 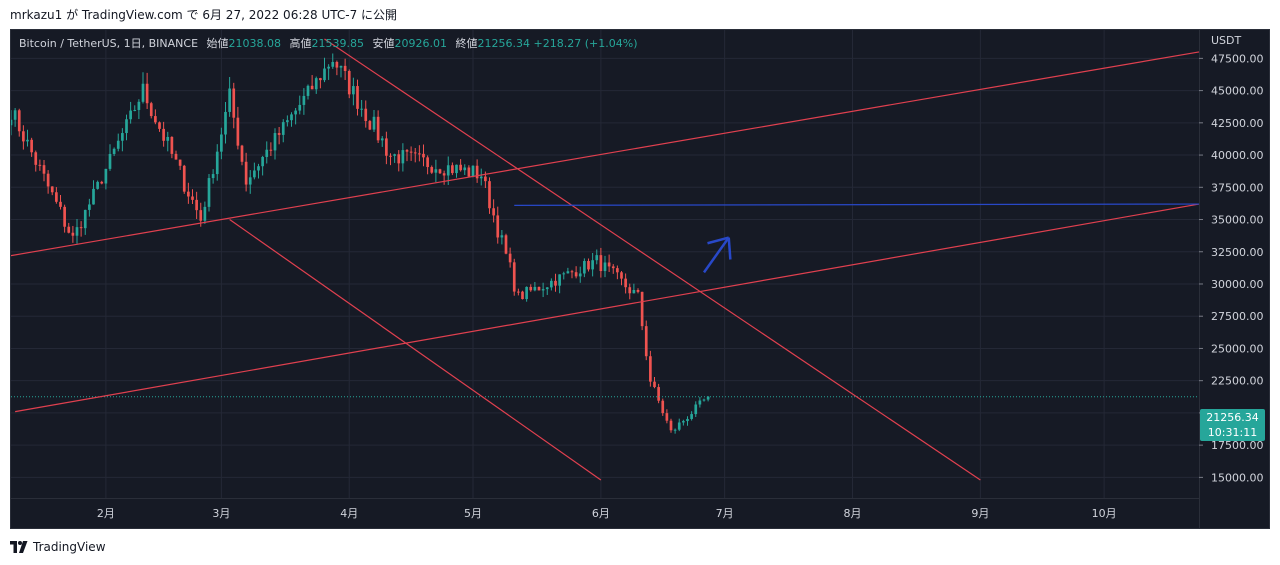 I want to click on price-tick-label: 47500.00, so click(x=1237, y=58).